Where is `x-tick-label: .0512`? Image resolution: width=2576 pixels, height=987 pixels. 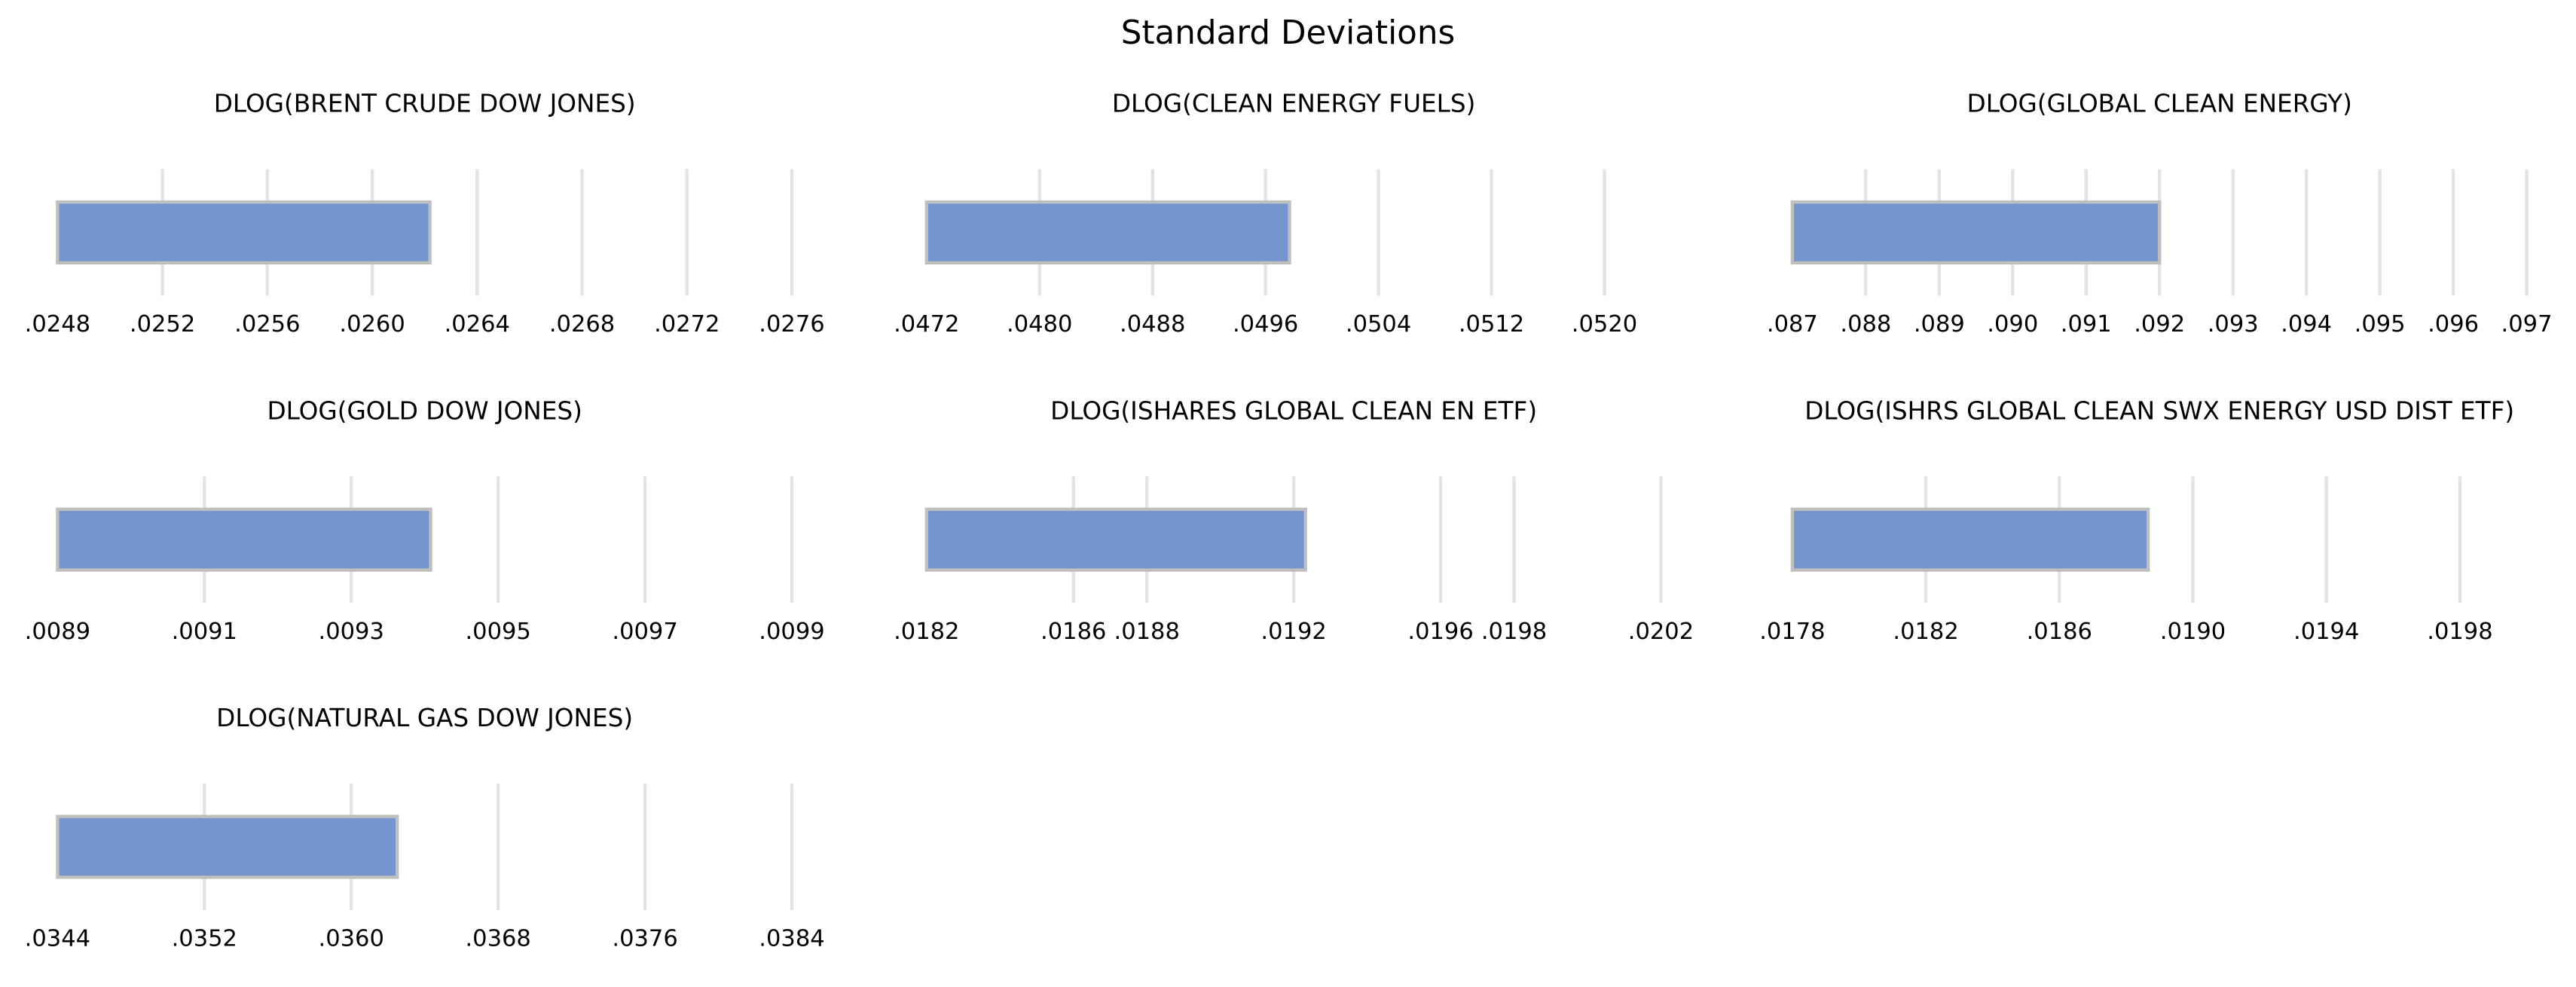 x-tick-label: .0512 is located at coordinates (1491, 324).